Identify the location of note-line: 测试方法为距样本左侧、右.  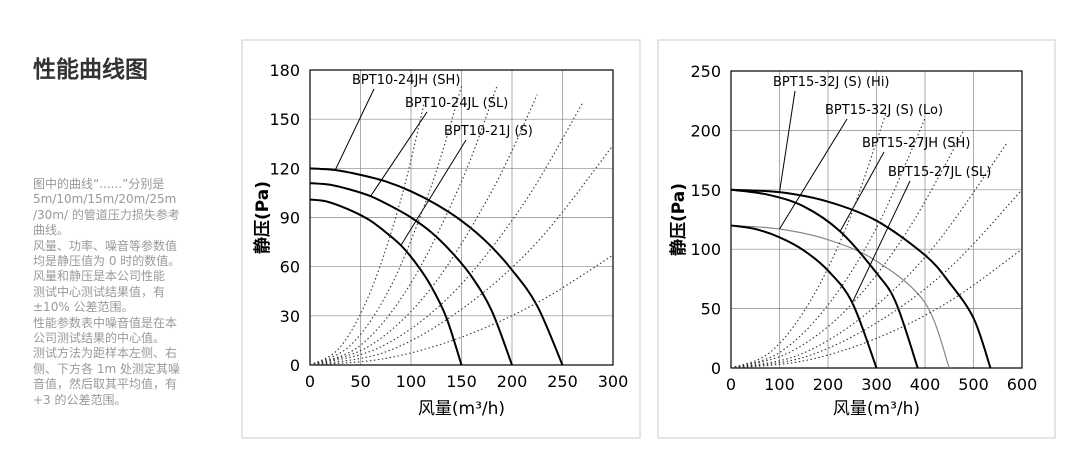
(105, 353).